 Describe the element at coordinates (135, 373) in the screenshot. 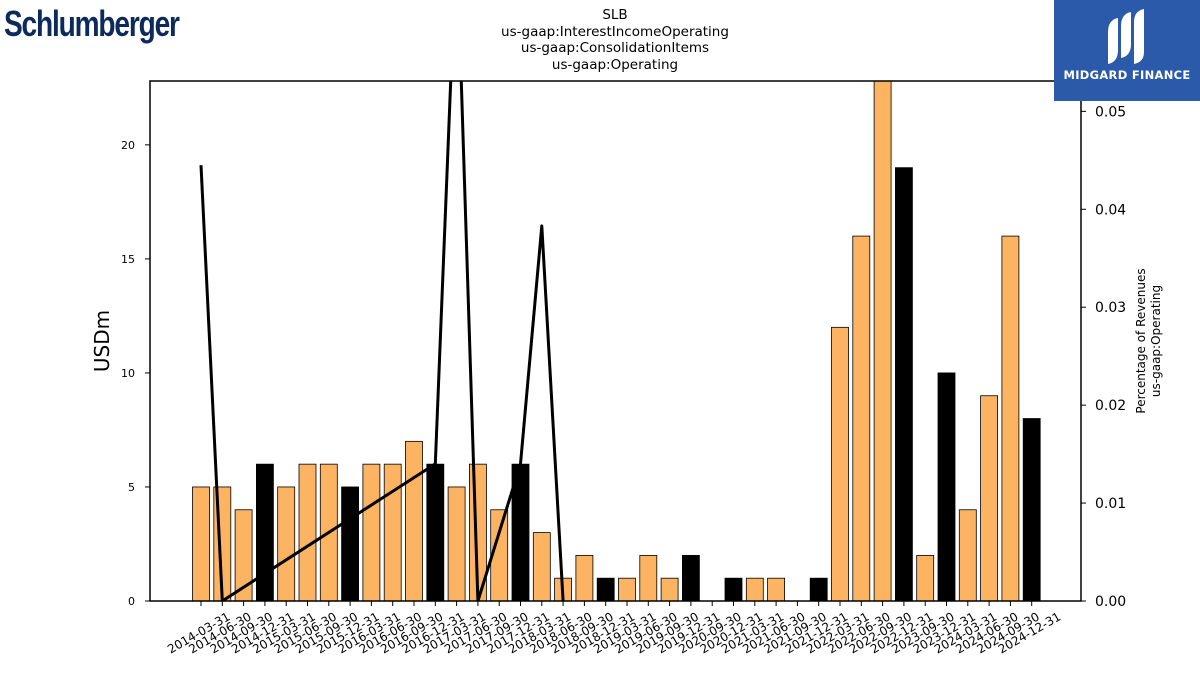

I see `left-y-axis: 0 5 10 15 20` at that location.